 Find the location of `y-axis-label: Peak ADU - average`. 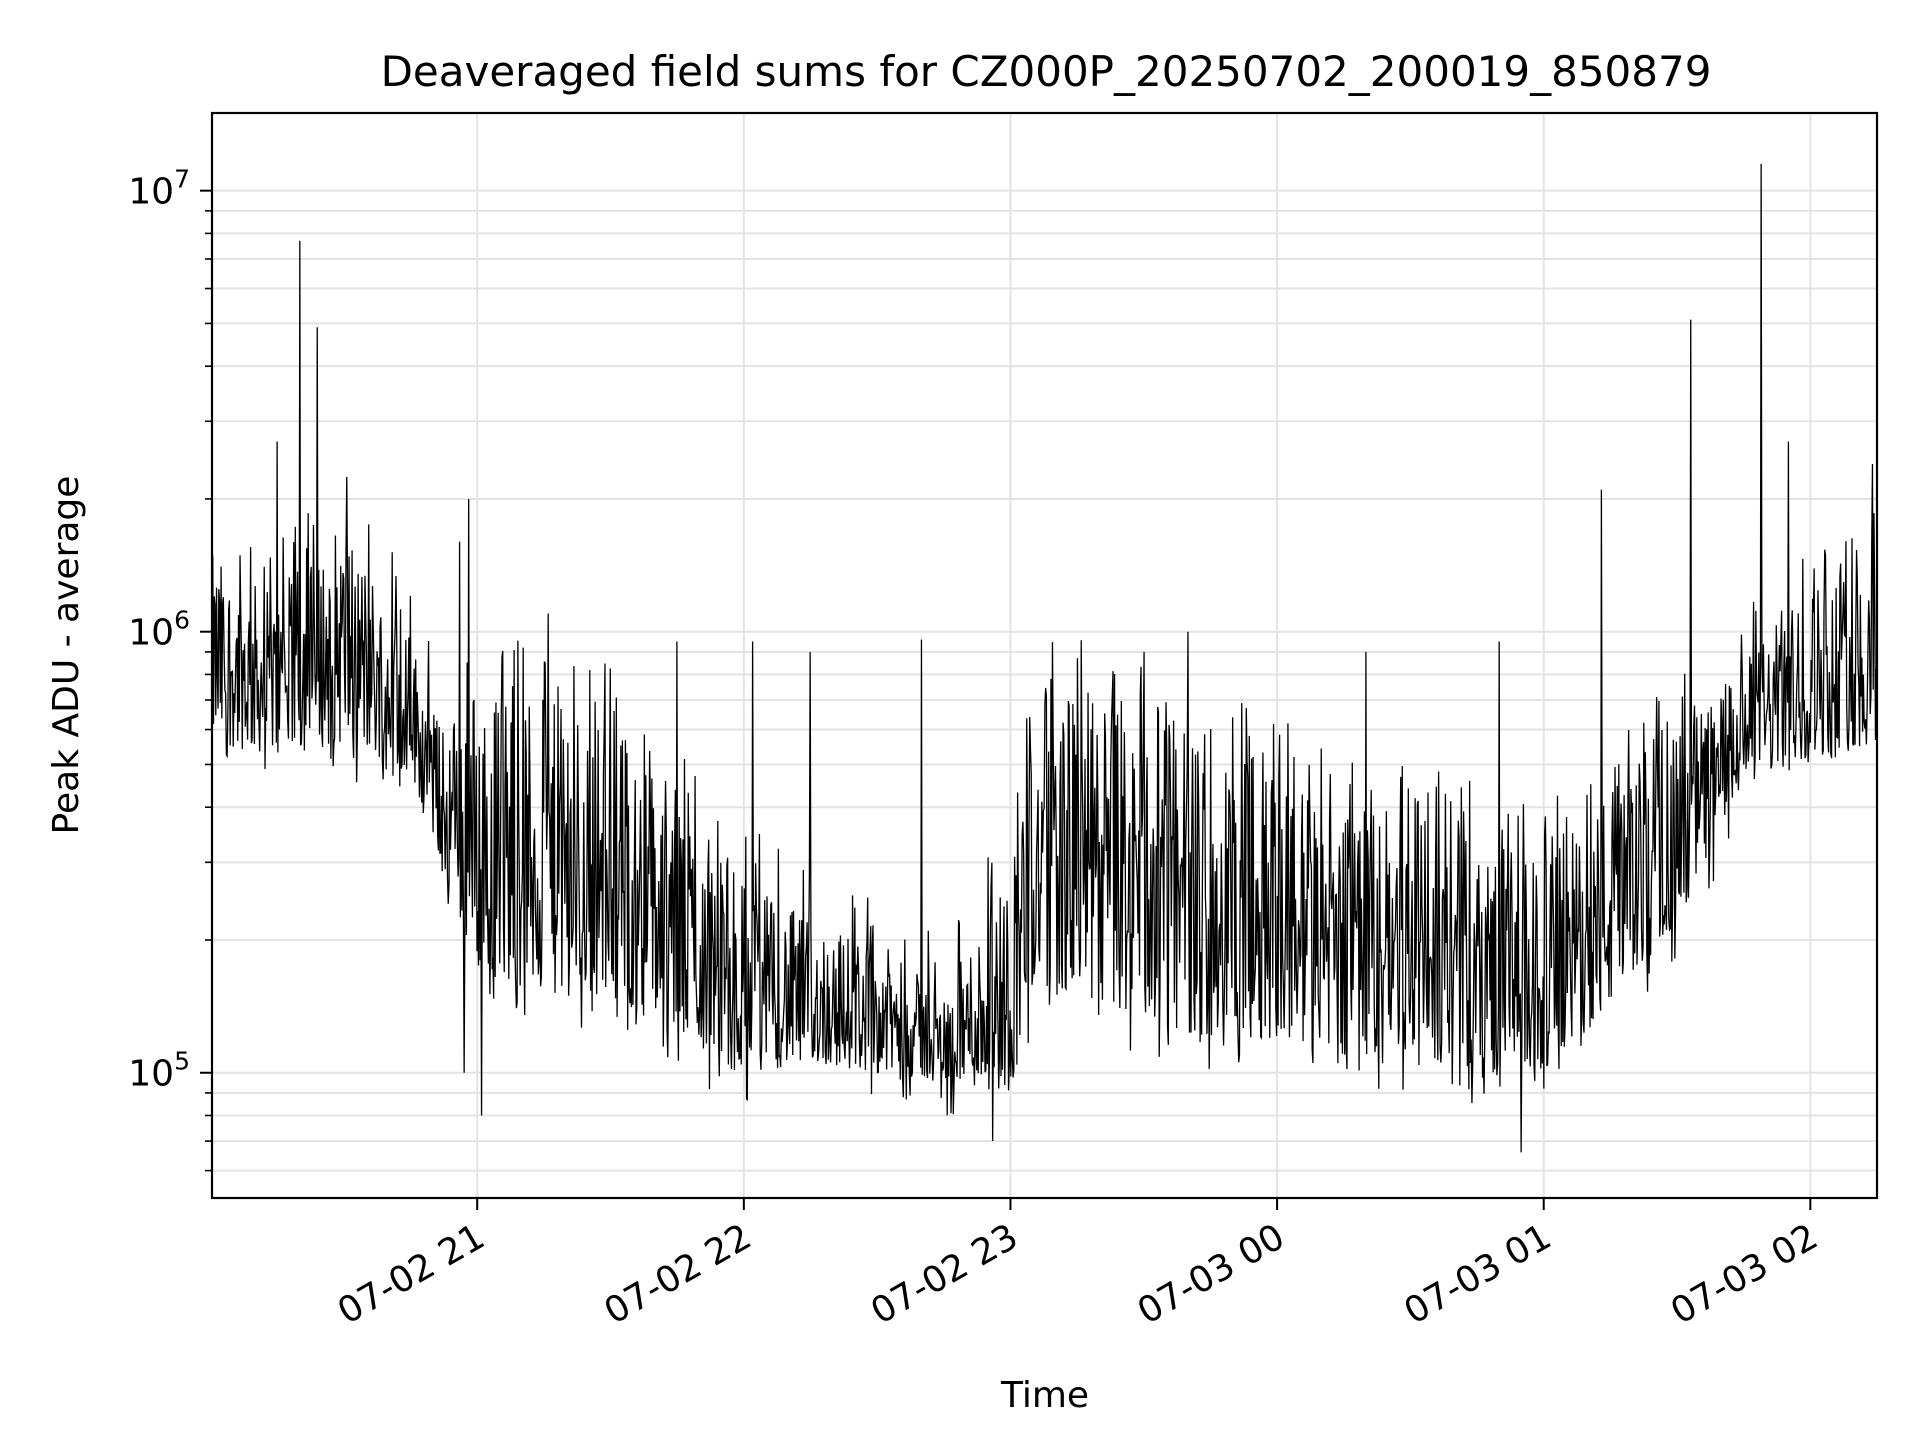

y-axis-label: Peak ADU - average is located at coordinates (66, 655).